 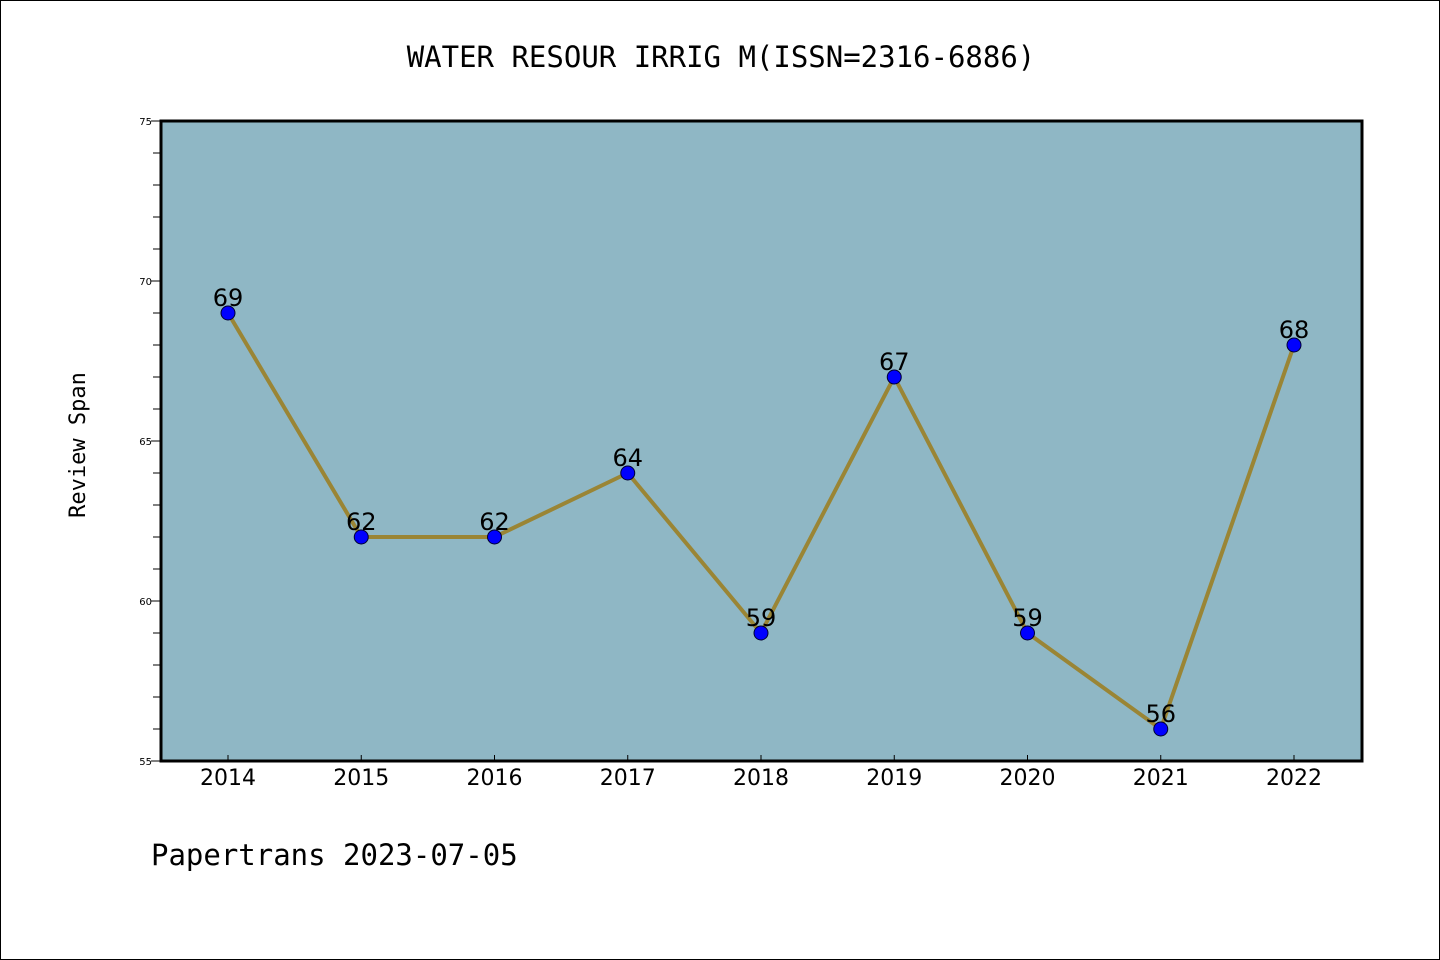 What do you see at coordinates (145, 122) in the screenshot?
I see `y-tick-label: 75` at bounding box center [145, 122].